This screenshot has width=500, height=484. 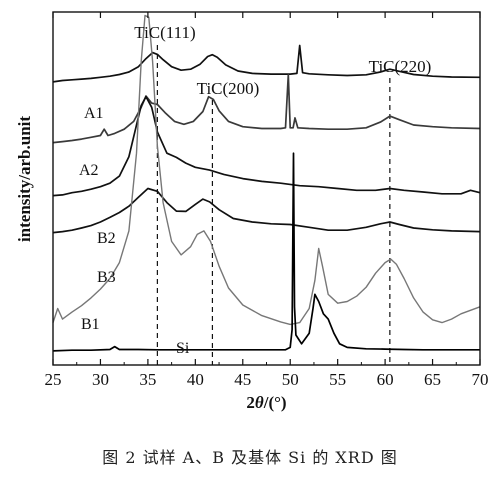 What do you see at coordinates (183, 348) in the screenshot?
I see `series-label-si: Si` at bounding box center [183, 348].